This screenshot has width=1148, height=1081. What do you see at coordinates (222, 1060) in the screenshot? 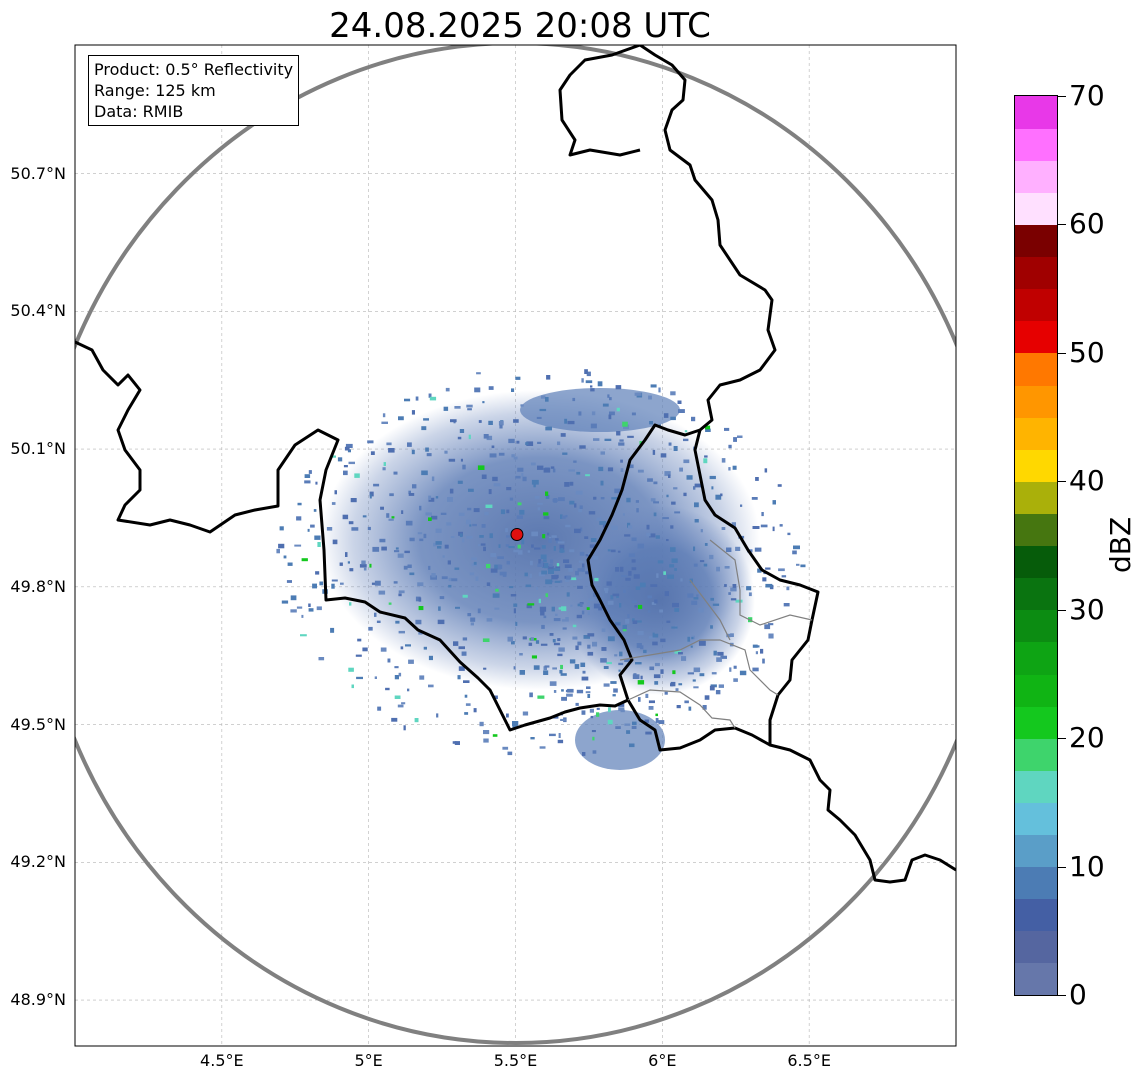
I see `lon-label-0: 4.5°E` at bounding box center [222, 1060].